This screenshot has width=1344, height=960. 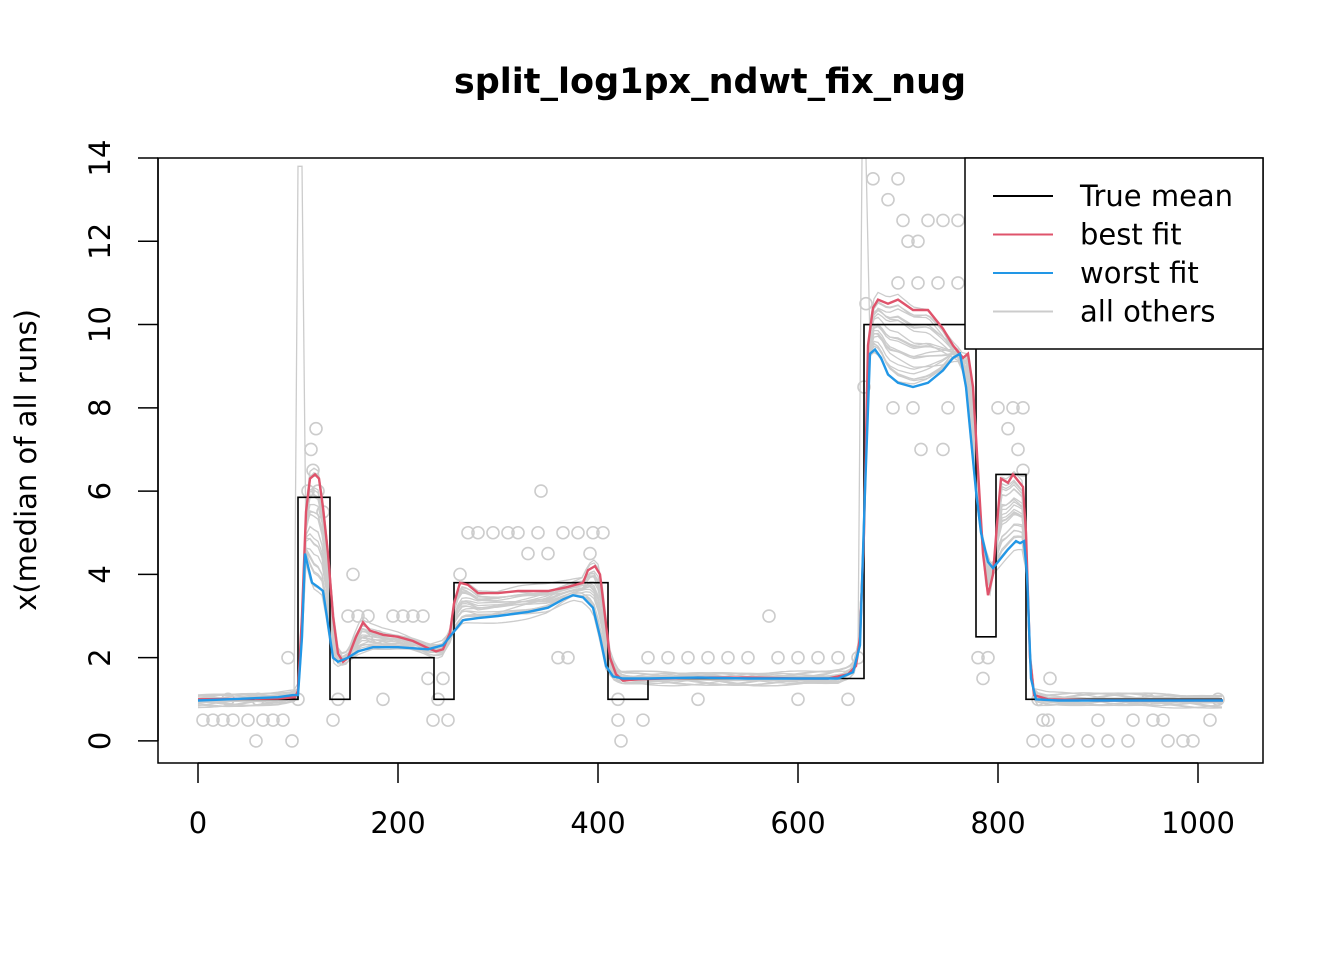 I want to click on x-tick-label: 200, so click(x=397, y=823).